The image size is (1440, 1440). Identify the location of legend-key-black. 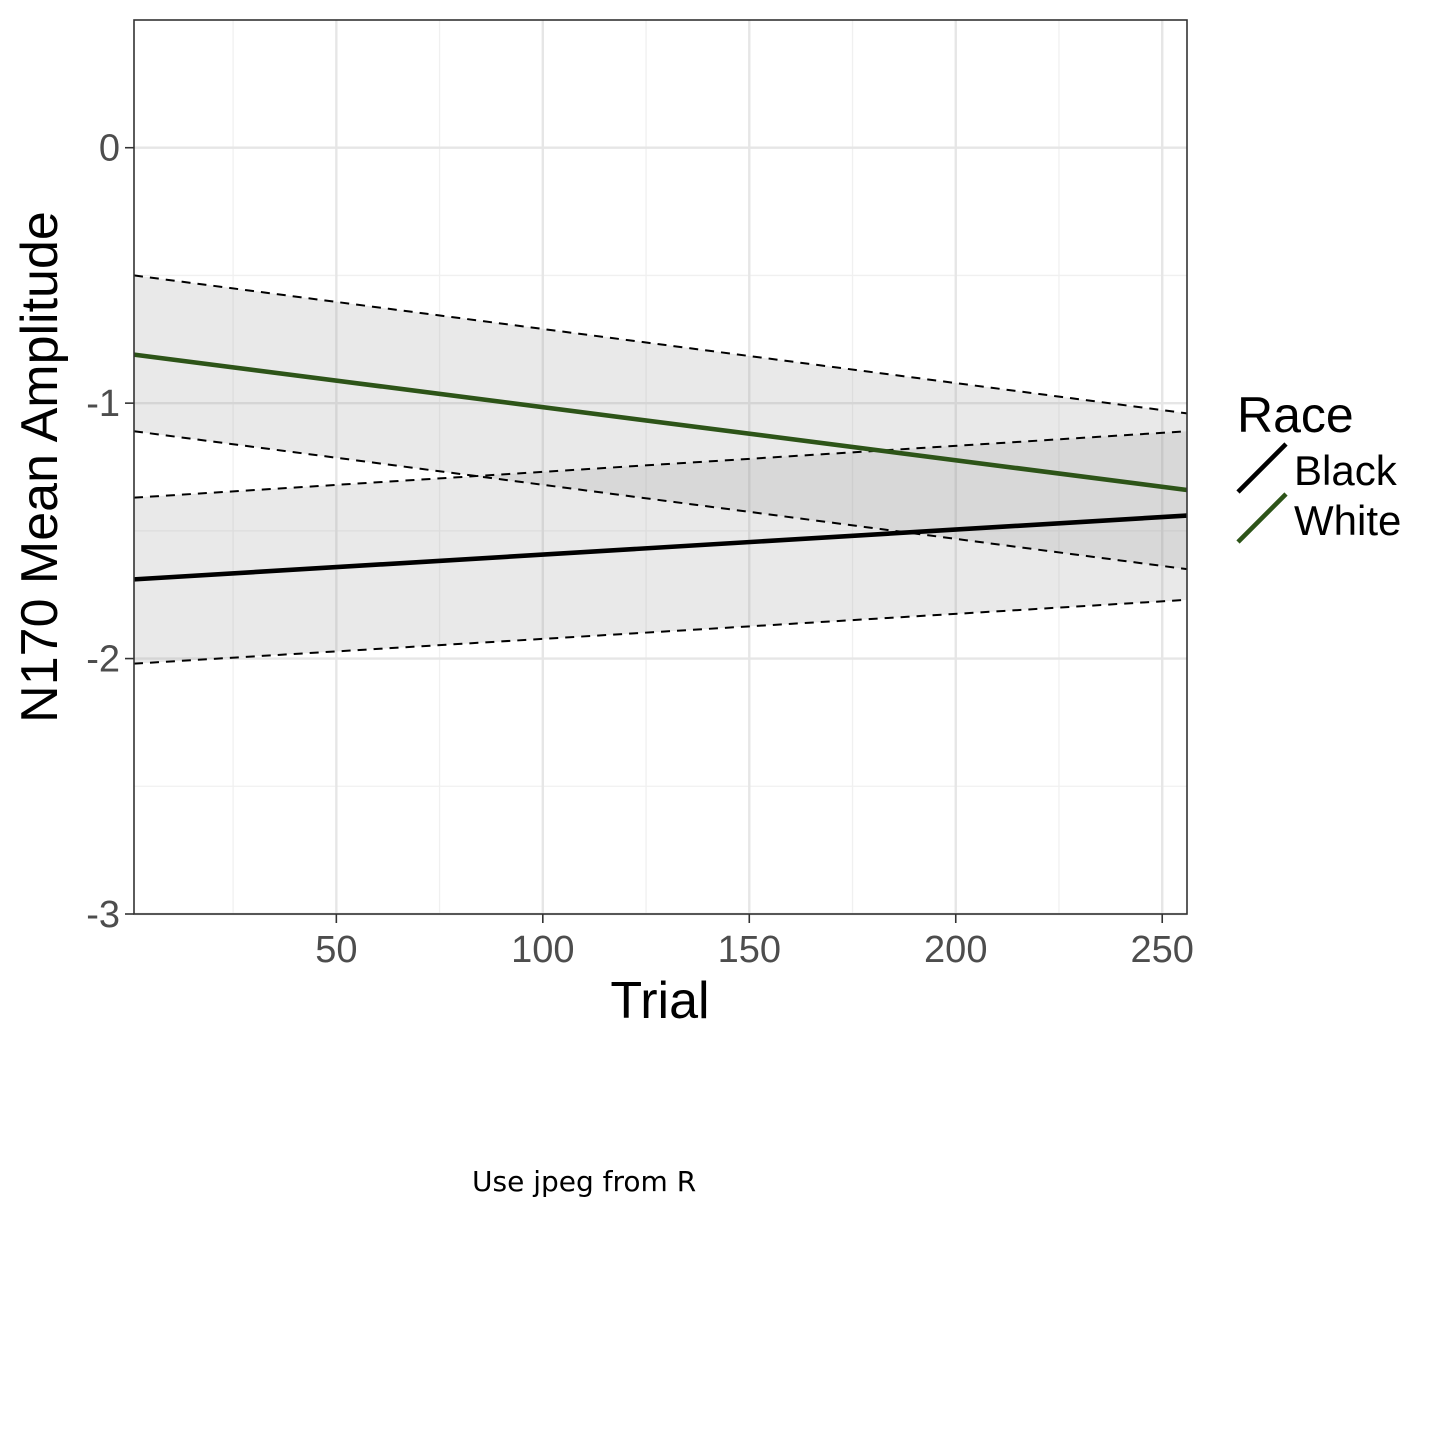
(1262, 468).